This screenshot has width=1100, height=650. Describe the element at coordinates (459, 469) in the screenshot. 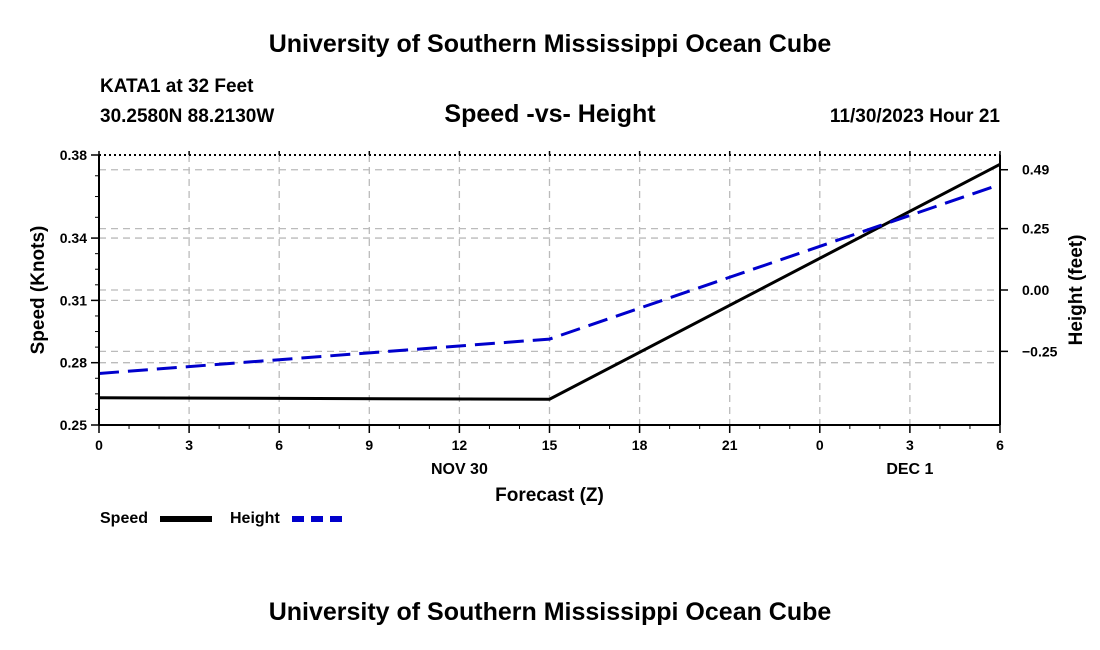

I see `date-label: NOV 30` at that location.